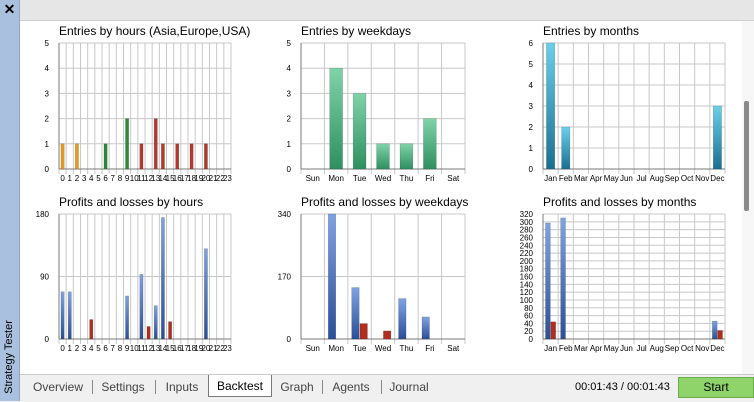 Image resolution: width=754 pixels, height=402 pixels. What do you see at coordinates (9, 9) in the screenshot?
I see `close-icon: ✕` at bounding box center [9, 9].